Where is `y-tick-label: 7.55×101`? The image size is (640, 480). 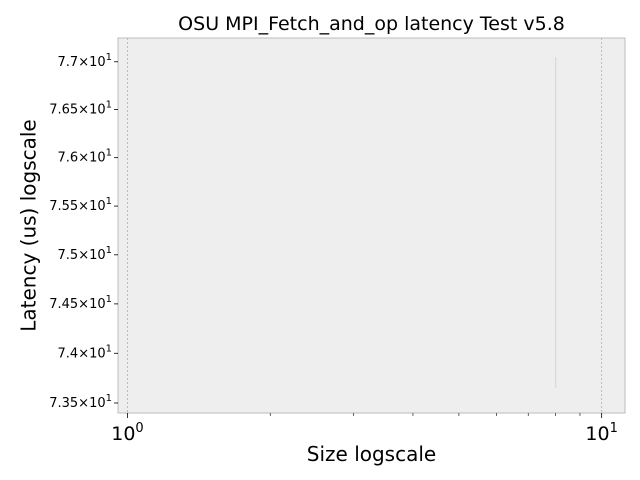 y-tick-label: 7.55×101 is located at coordinates (80, 205).